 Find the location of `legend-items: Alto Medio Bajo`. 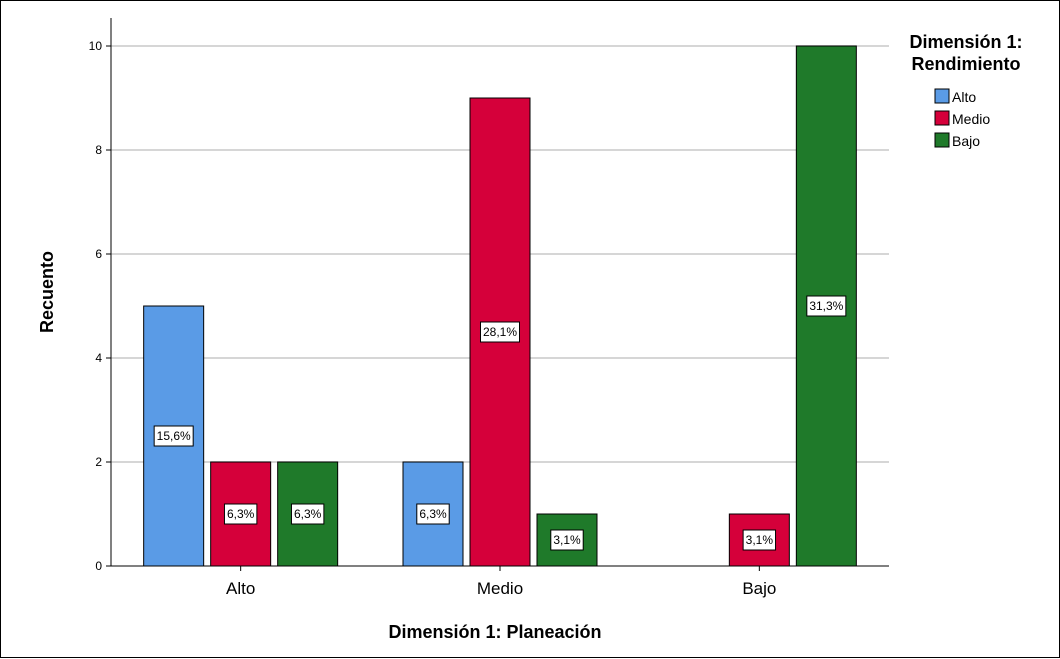

legend-items: Alto Medio Bajo is located at coordinates (962, 119).